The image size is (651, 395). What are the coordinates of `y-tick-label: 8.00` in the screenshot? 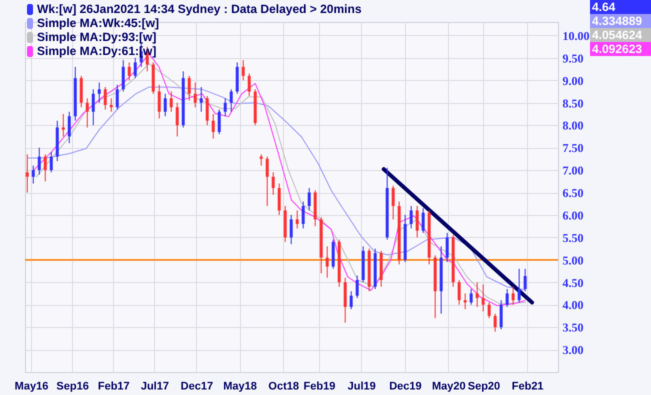 It's located at (573, 125).